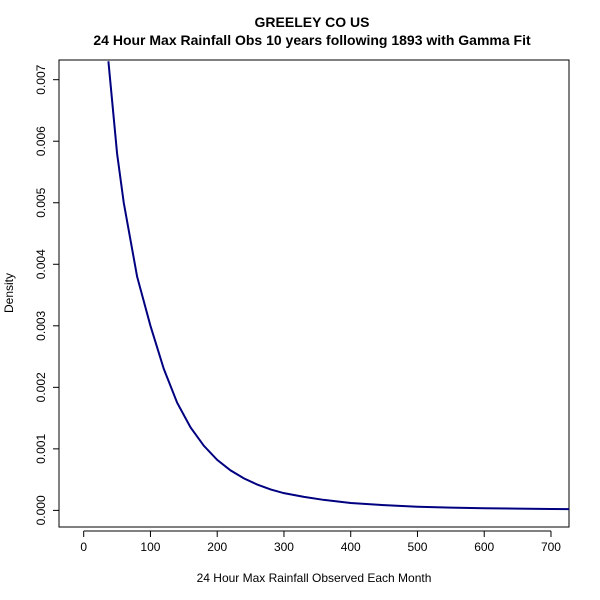  Describe the element at coordinates (41, 449) in the screenshot. I see `y-tick-label: 0.001` at that location.